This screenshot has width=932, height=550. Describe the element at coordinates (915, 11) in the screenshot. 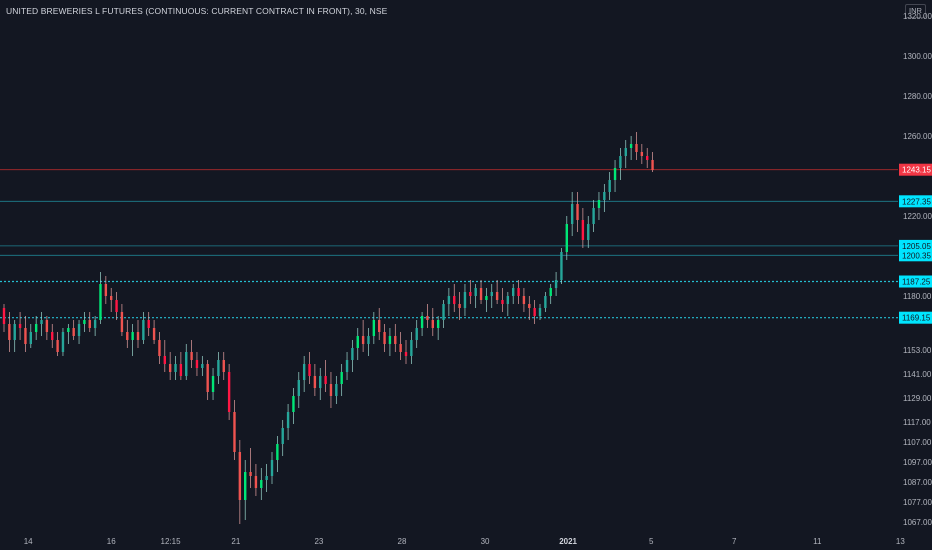

I see `currency-badge: INR` at that location.